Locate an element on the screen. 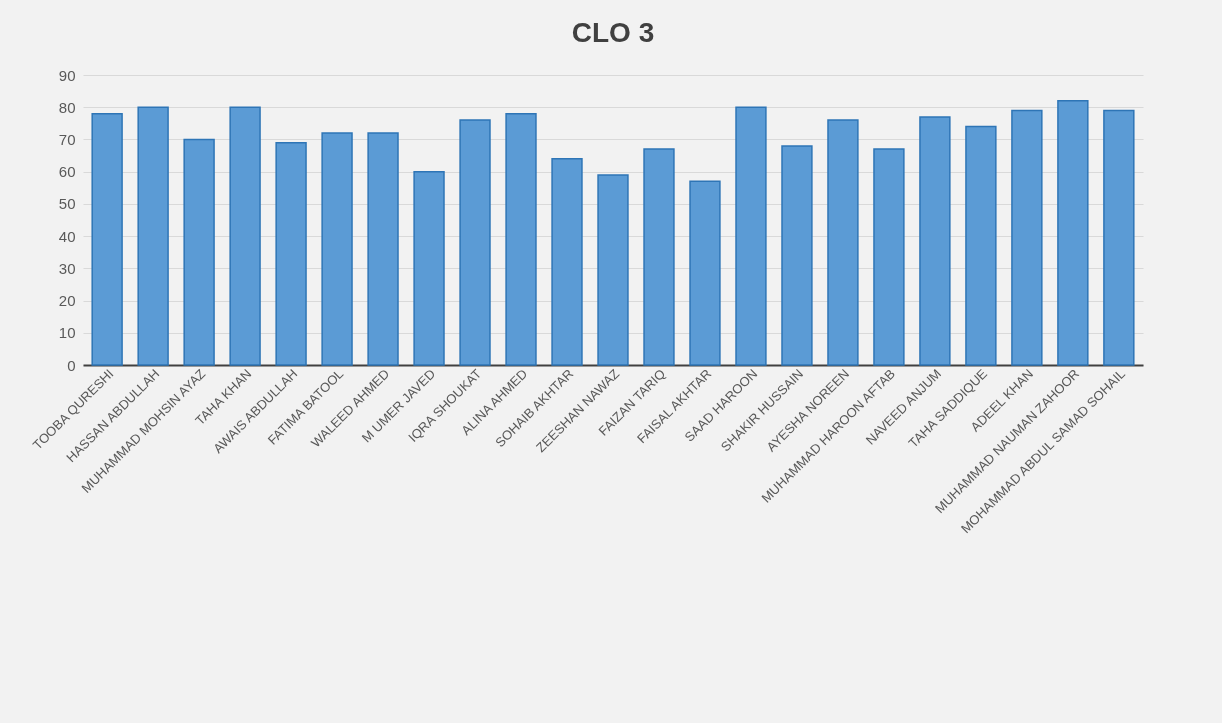 This screenshot has width=1222, height=723. y-tick-label: 80 is located at coordinates (67, 107).